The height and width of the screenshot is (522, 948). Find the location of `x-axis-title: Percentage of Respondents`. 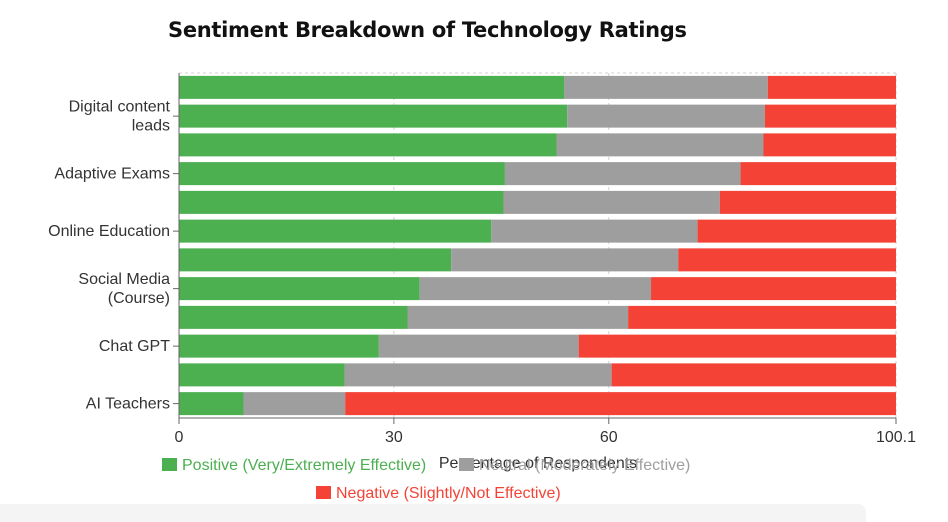

x-axis-title: Percentage of Respondents is located at coordinates (538, 463).